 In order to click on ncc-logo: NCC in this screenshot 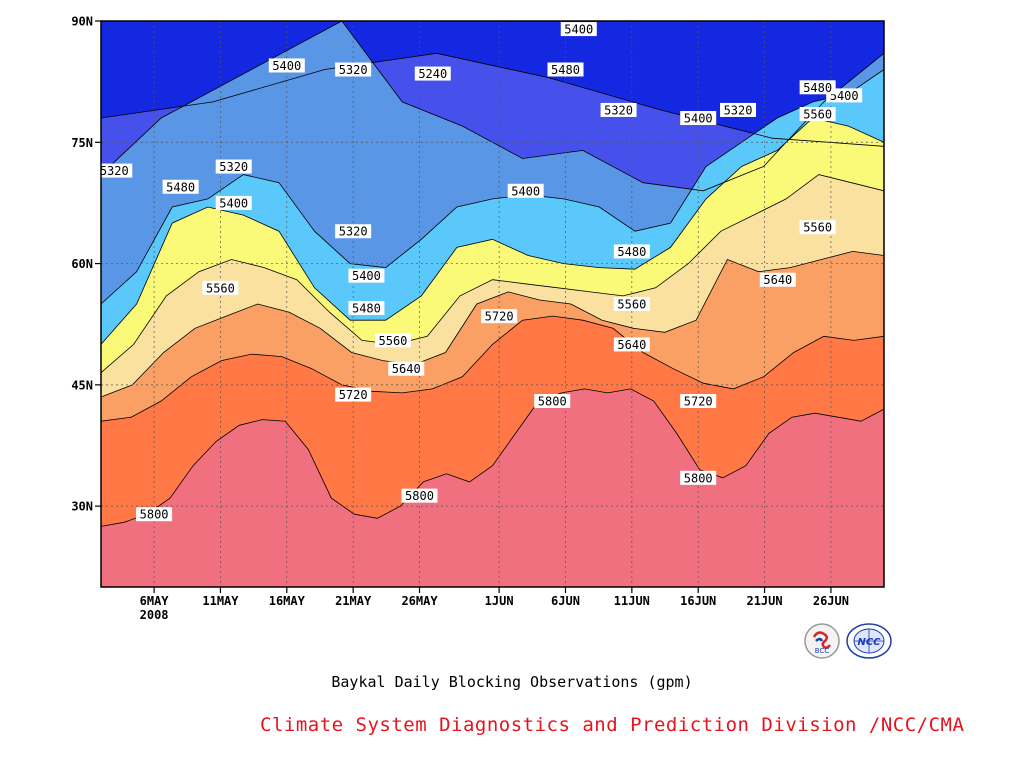, I will do `click(869, 641)`.